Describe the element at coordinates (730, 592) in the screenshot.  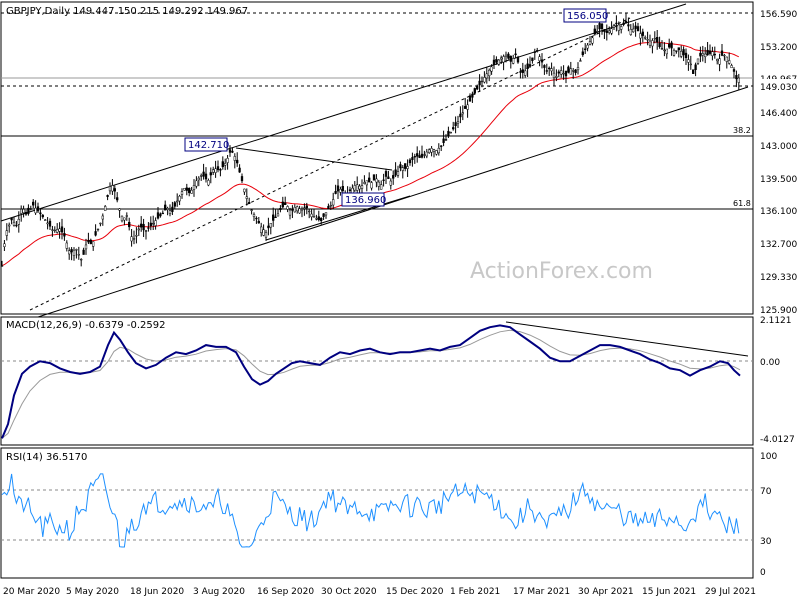
I see `date-tick-label: 29 Jul 2021` at that location.